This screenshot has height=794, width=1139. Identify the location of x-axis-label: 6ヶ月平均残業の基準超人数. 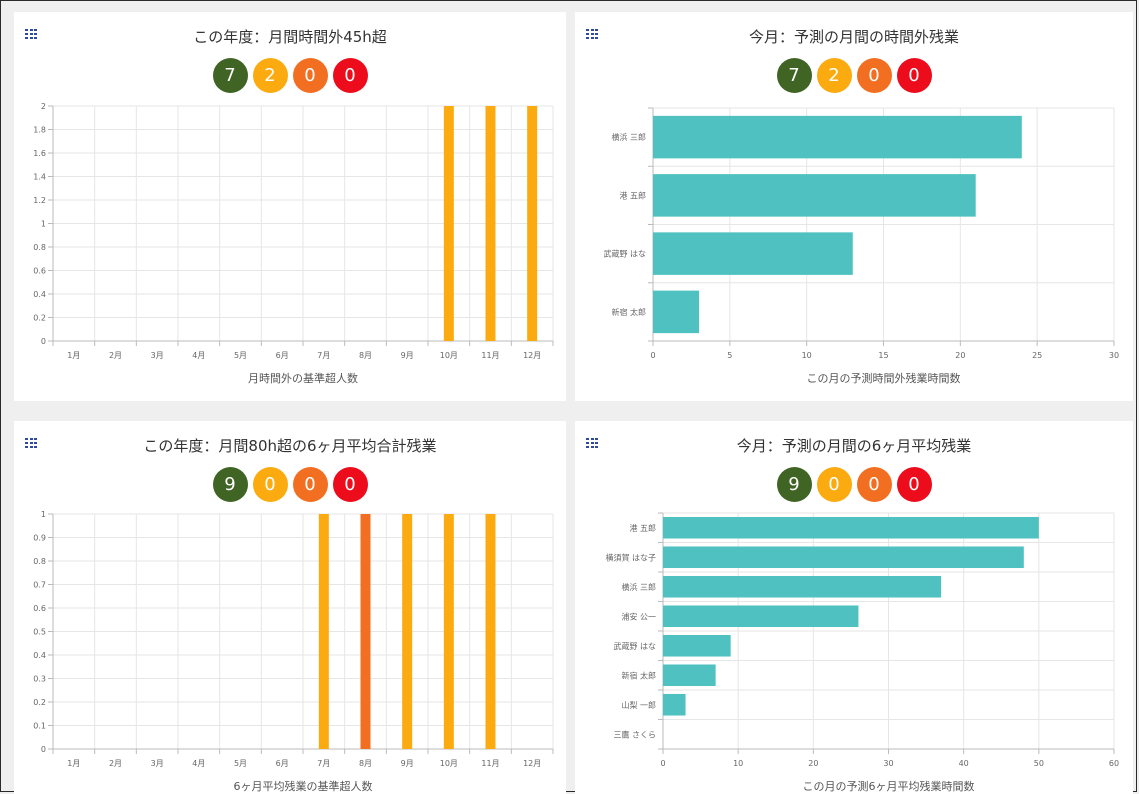
(303, 786).